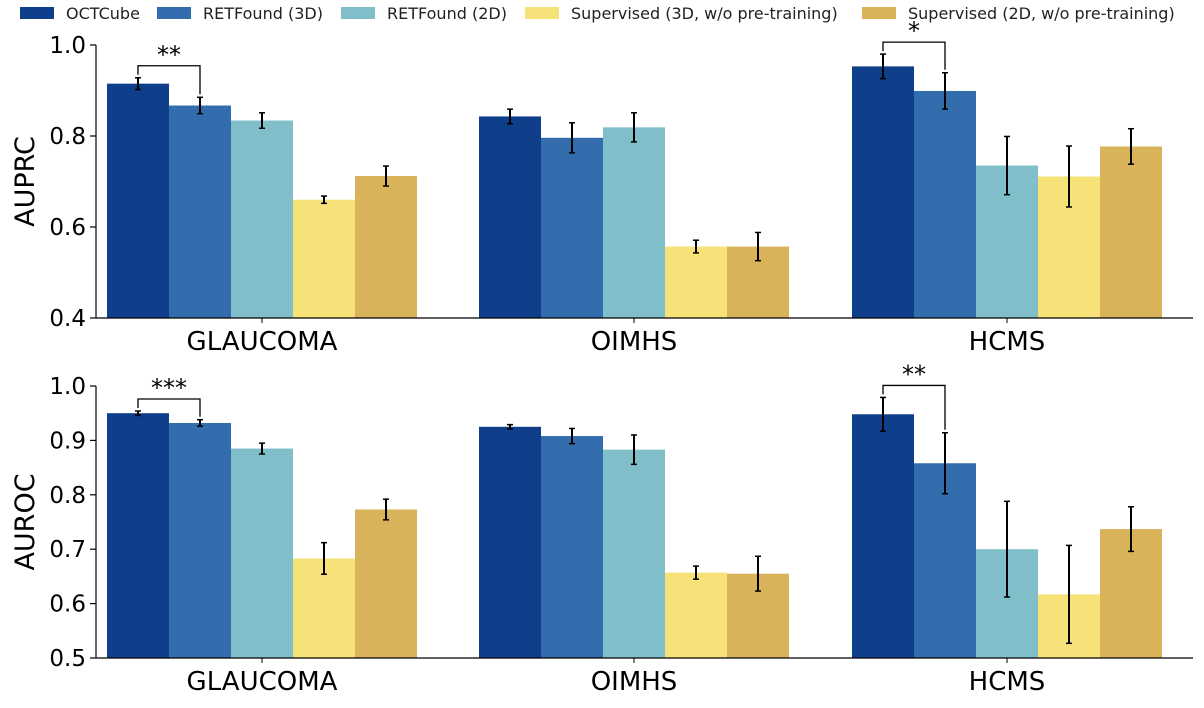 Image resolution: width=1204 pixels, height=708 pixels. I want to click on legend-item-supervised-2d: Supervised (2D, w/o pre-training), so click(1018, 13).